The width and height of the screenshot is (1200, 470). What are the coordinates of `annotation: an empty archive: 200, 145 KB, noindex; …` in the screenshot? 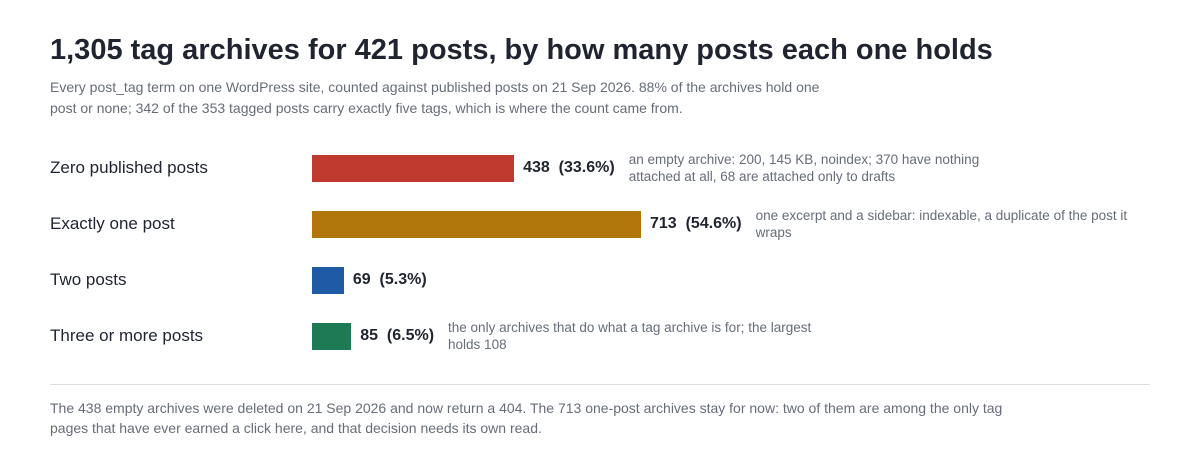 It's located at (804, 168).